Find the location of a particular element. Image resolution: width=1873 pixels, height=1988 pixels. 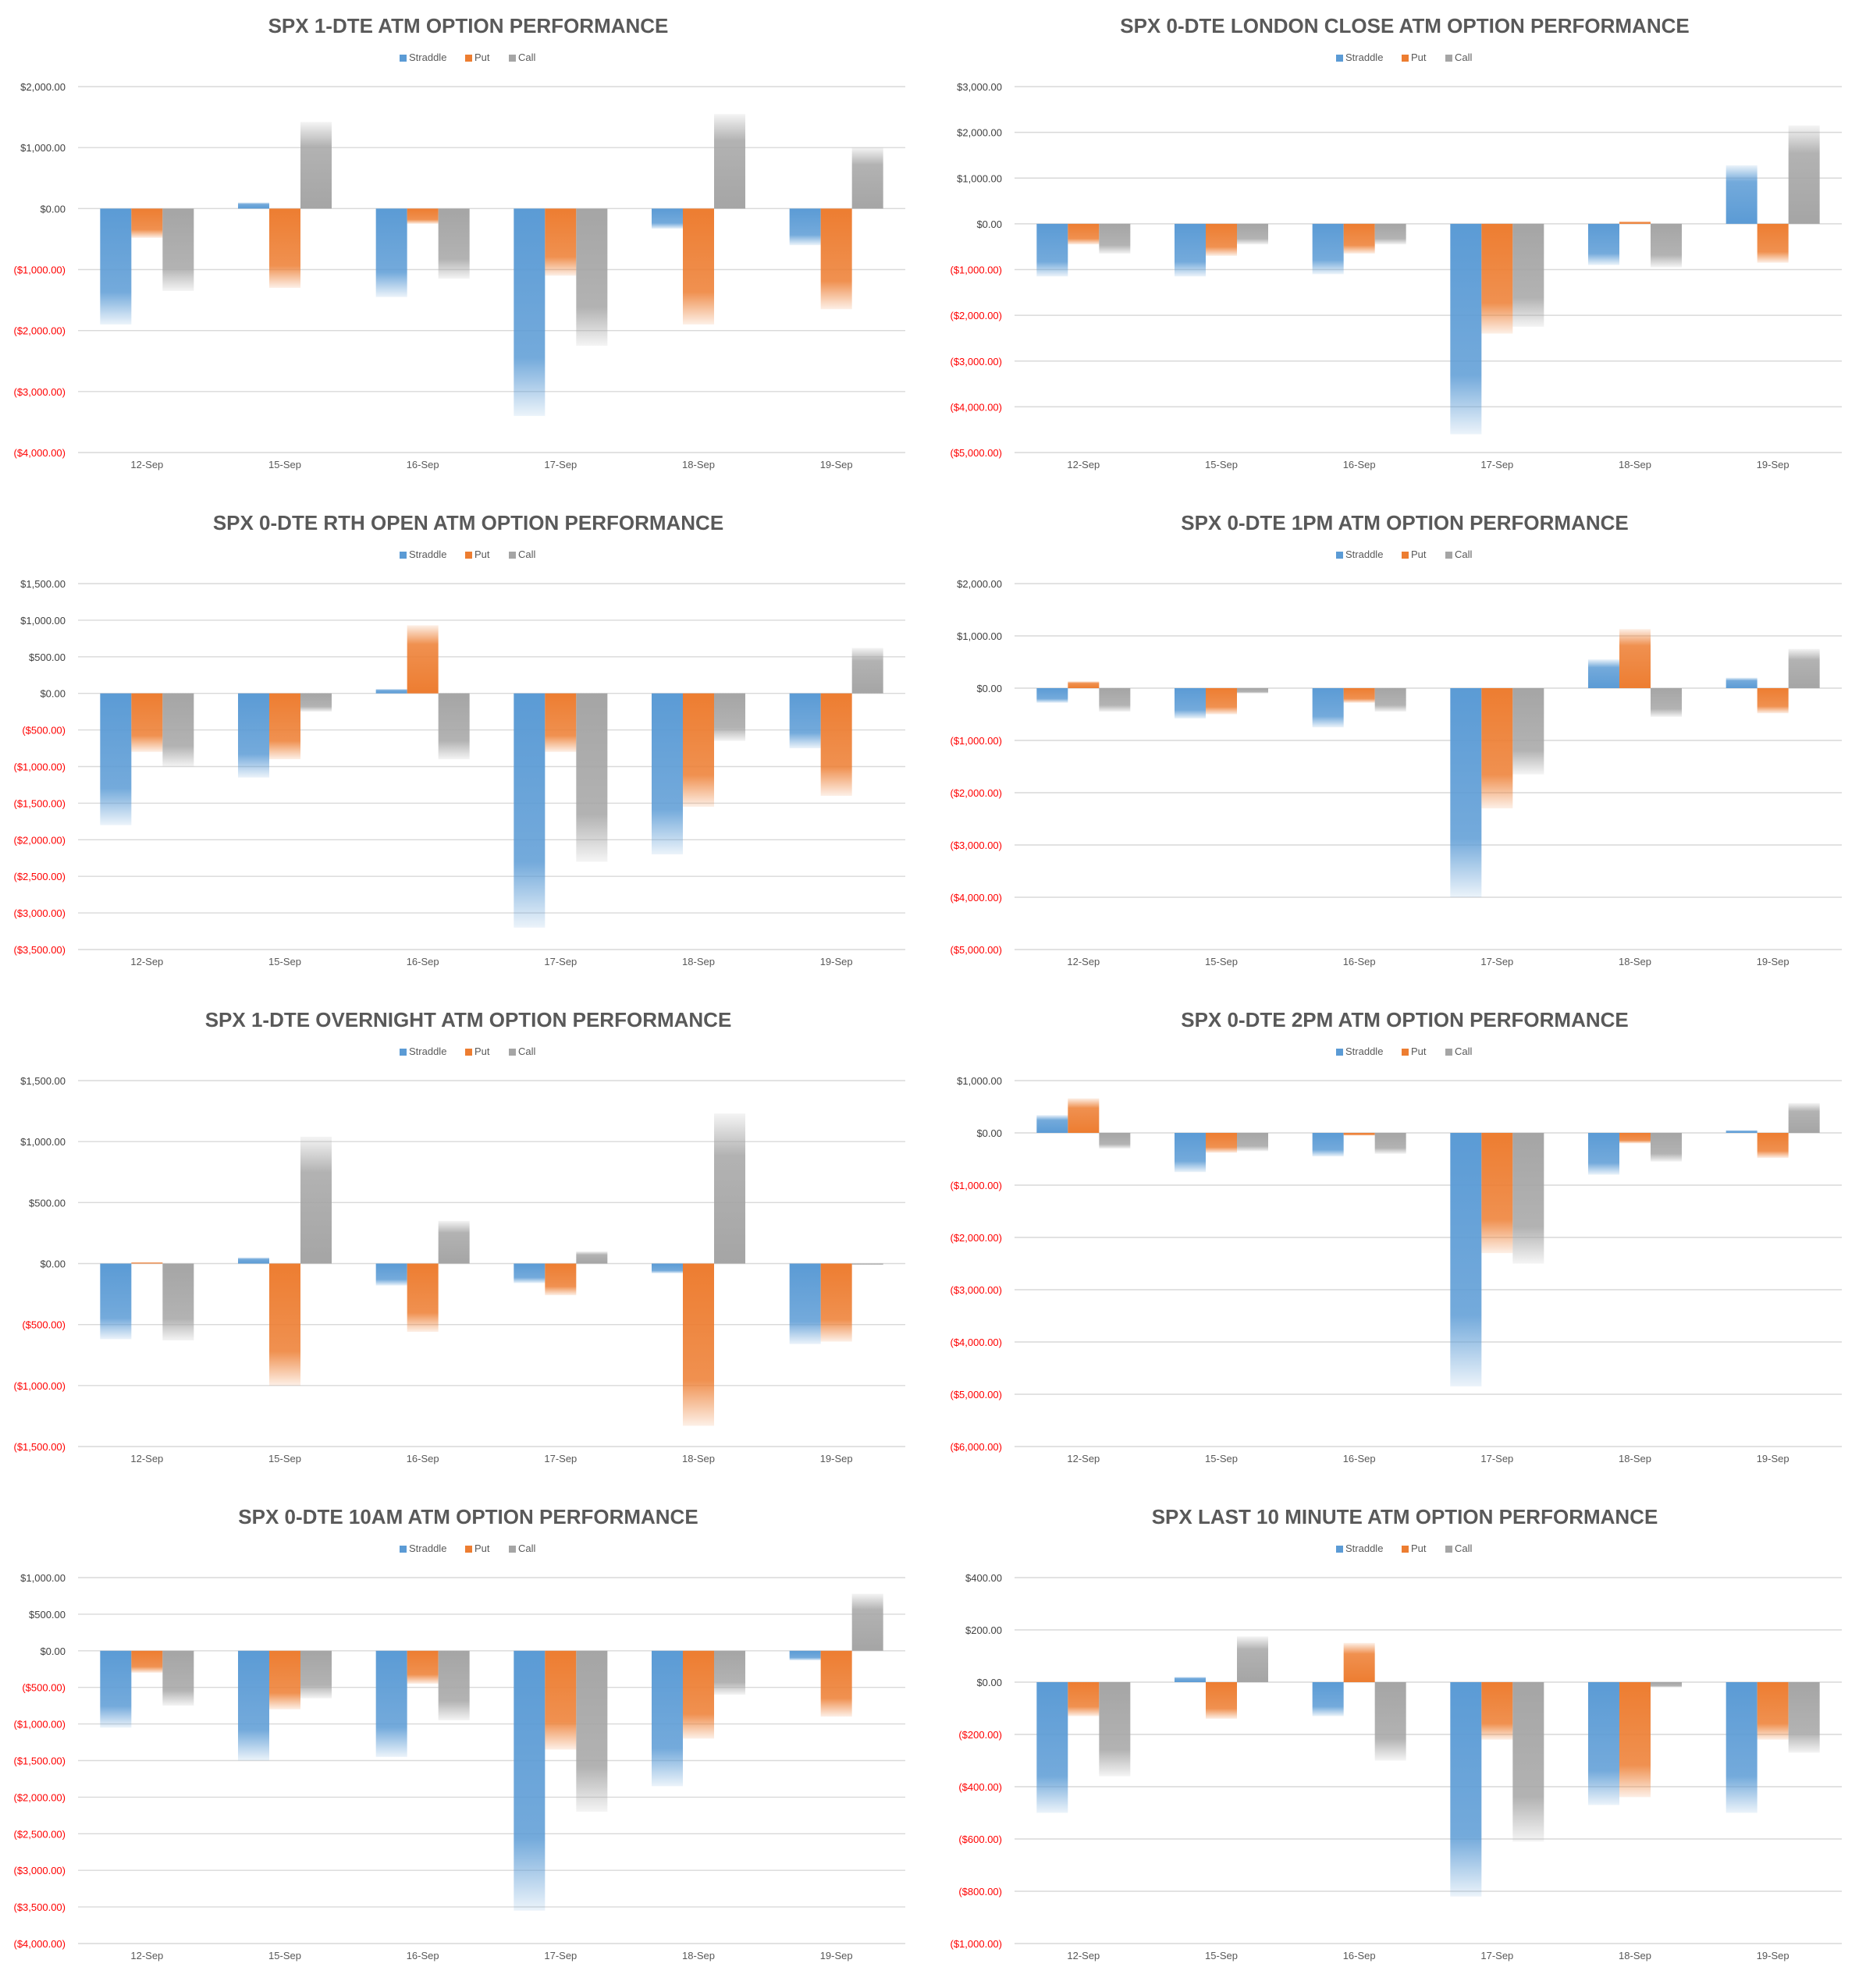

y-tick-label: $1,000.00 is located at coordinates (980, 636).